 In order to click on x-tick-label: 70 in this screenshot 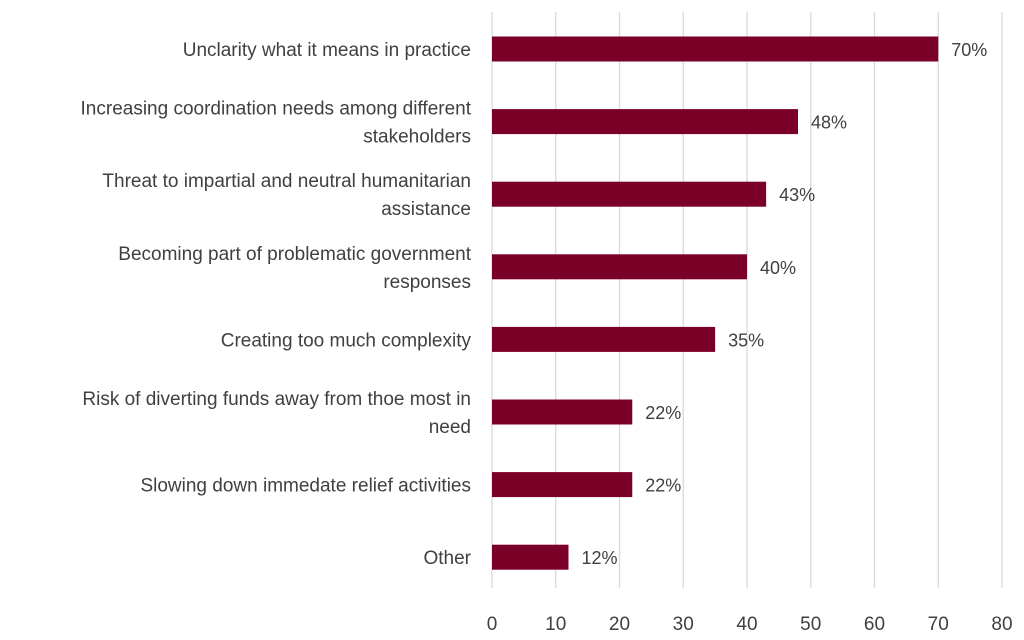, I will do `click(938, 624)`.